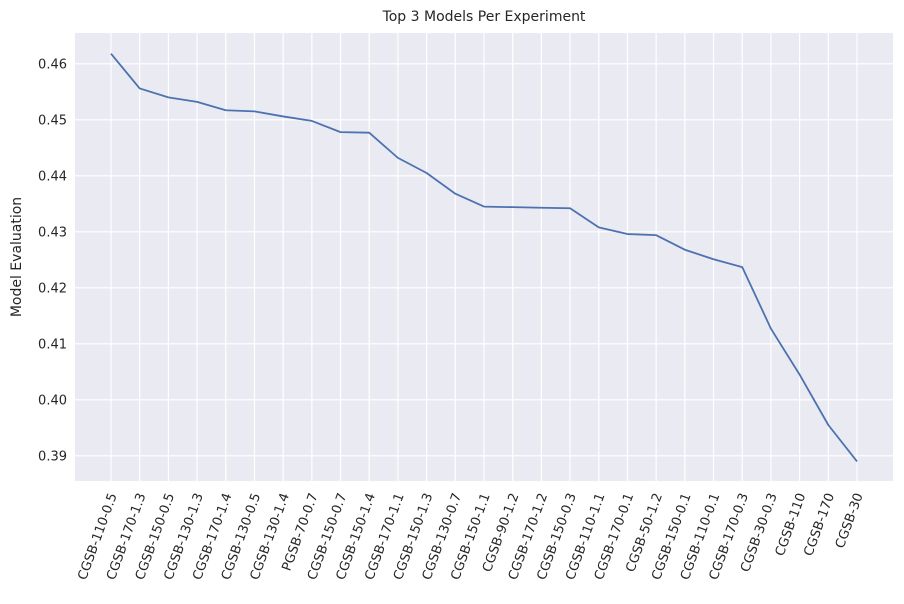 The height and width of the screenshot is (604, 904). Describe the element at coordinates (52, 260) in the screenshot. I see `y-tick-labels: 0.39 0.40 0.41 0.42 0.43 0.44 0.45 0.46` at that location.